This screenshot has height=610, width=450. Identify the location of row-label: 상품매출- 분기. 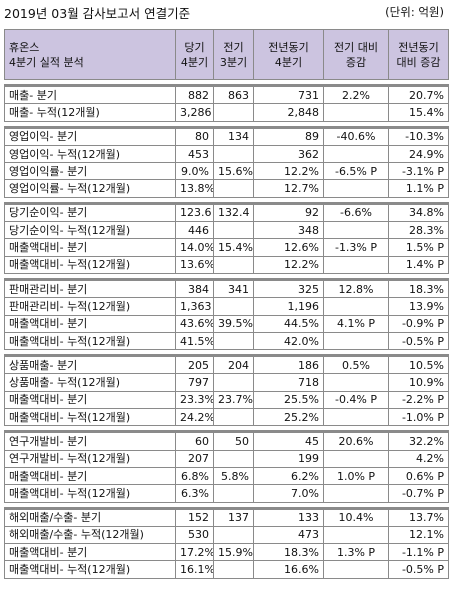
(90, 365).